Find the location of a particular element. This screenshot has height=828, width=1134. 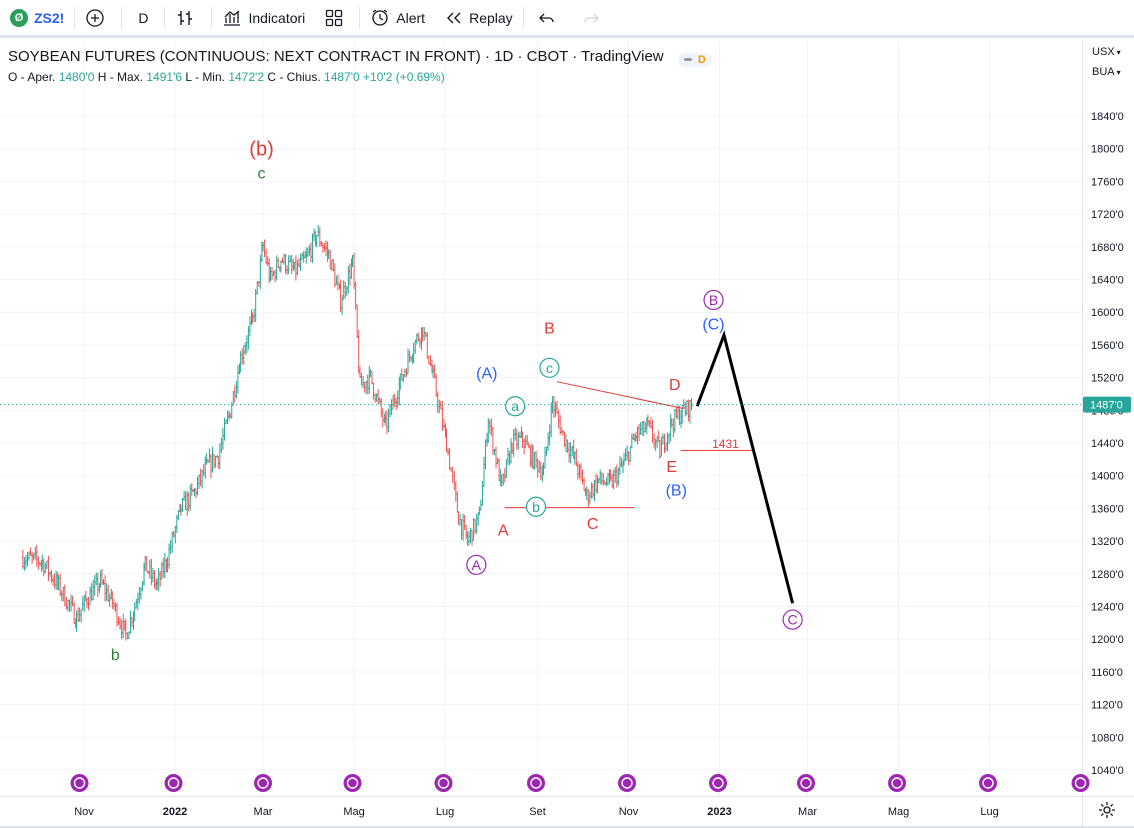

wave-label: E is located at coordinates (671, 467).